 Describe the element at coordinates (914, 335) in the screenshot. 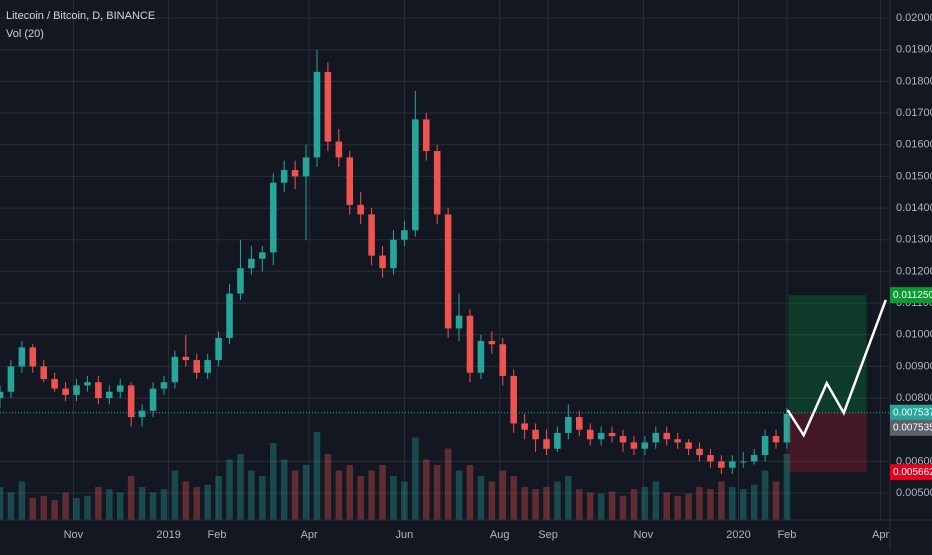

I see `y-tick-label: 0.010000` at that location.